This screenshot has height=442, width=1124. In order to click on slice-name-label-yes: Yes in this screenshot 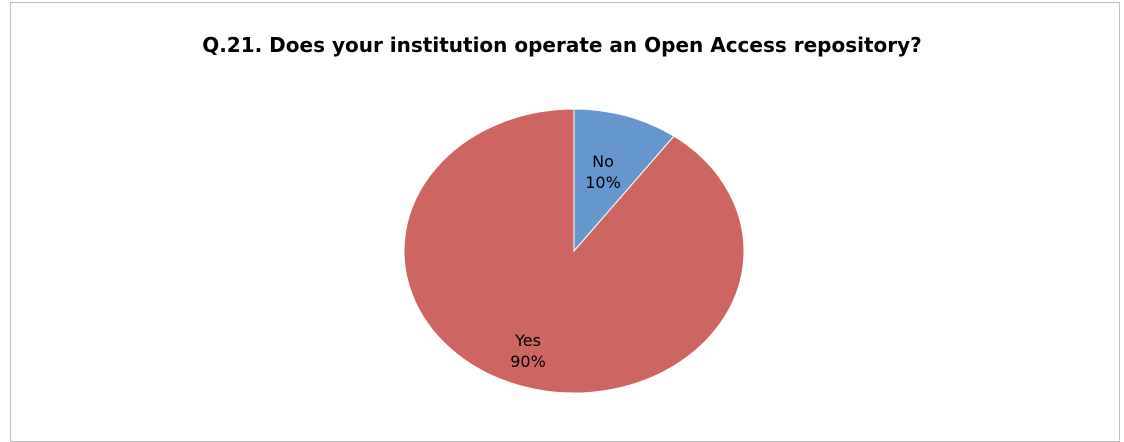, I will do `click(527, 340)`.